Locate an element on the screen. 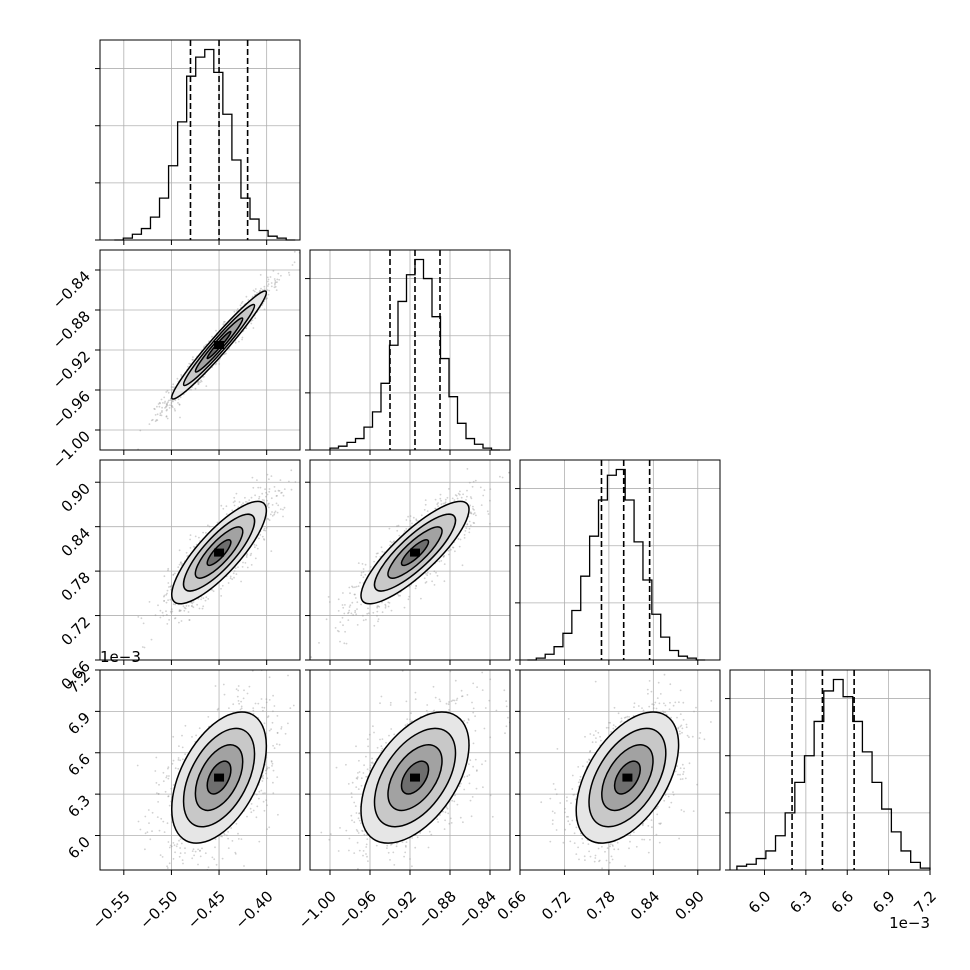  x-tick-label-0-1: −0.50 is located at coordinates (158, 909).